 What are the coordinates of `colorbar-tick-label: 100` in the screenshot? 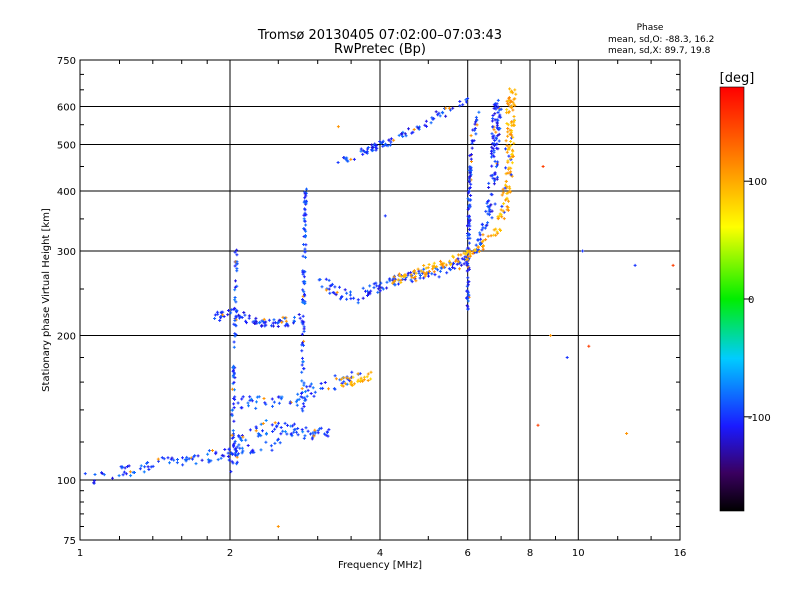 It's located at (757, 182).